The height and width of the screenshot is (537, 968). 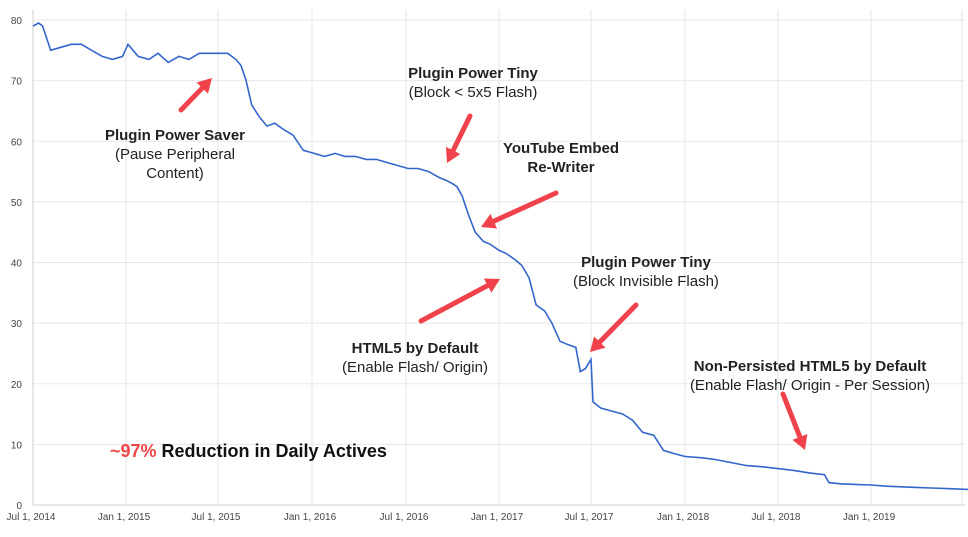 I want to click on annotation-title: Plugin Power Saver, so click(x=175, y=135).